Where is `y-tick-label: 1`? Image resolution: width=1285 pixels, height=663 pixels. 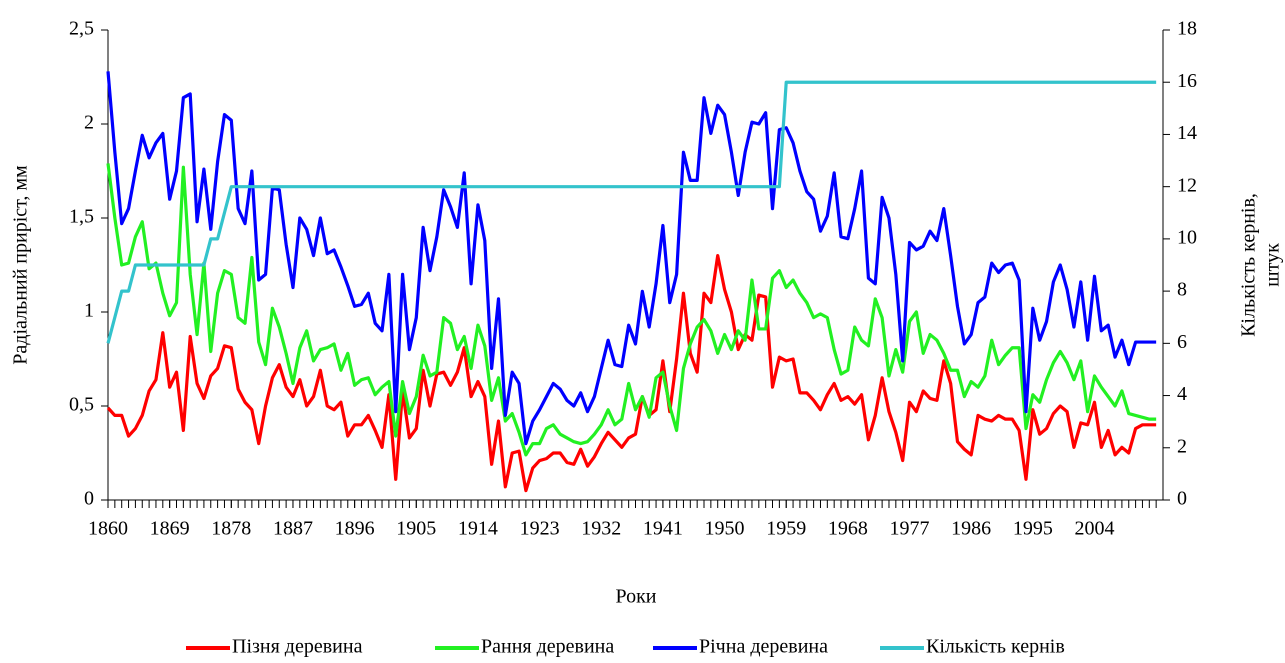
y-tick-label: 1 is located at coordinates (89, 311).